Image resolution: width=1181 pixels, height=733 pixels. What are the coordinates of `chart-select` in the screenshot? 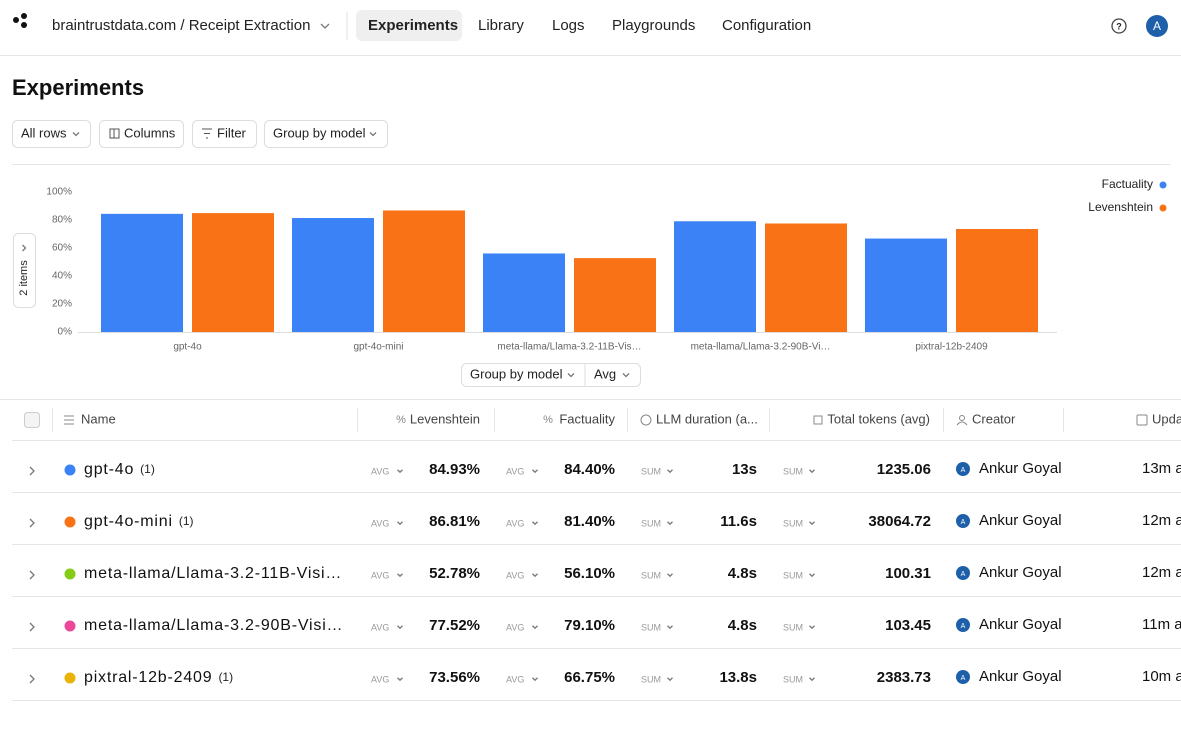 It's located at (551, 375).